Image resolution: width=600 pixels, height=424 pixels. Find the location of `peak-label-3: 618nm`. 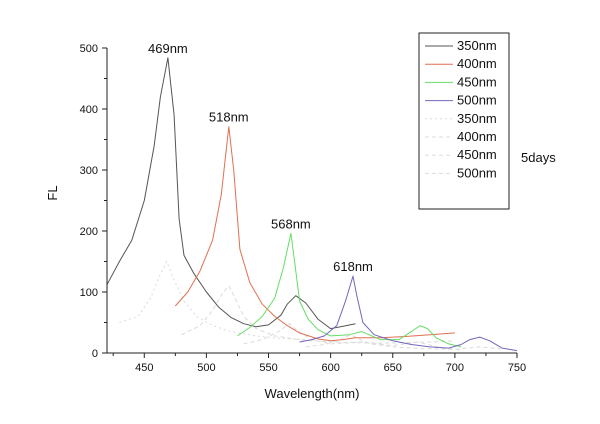

peak-label-3: 618nm is located at coordinates (353, 266).